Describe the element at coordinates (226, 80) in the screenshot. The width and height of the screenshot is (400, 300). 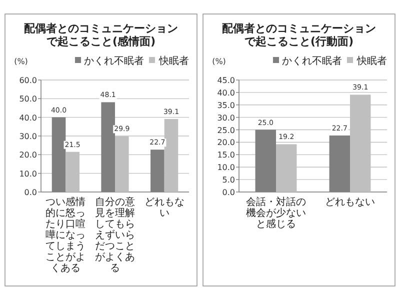
I see `y-tick-label: 45.0` at that location.